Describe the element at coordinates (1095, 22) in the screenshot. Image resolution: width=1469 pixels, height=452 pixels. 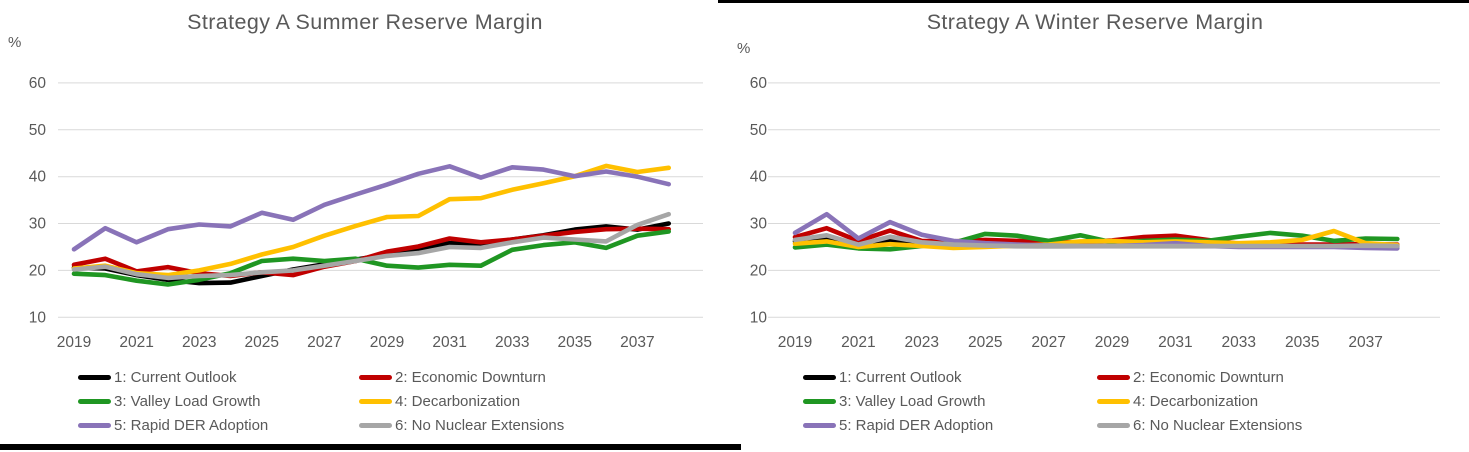
I see `chart-title: Strategy A Winter Reserve Margin` at that location.